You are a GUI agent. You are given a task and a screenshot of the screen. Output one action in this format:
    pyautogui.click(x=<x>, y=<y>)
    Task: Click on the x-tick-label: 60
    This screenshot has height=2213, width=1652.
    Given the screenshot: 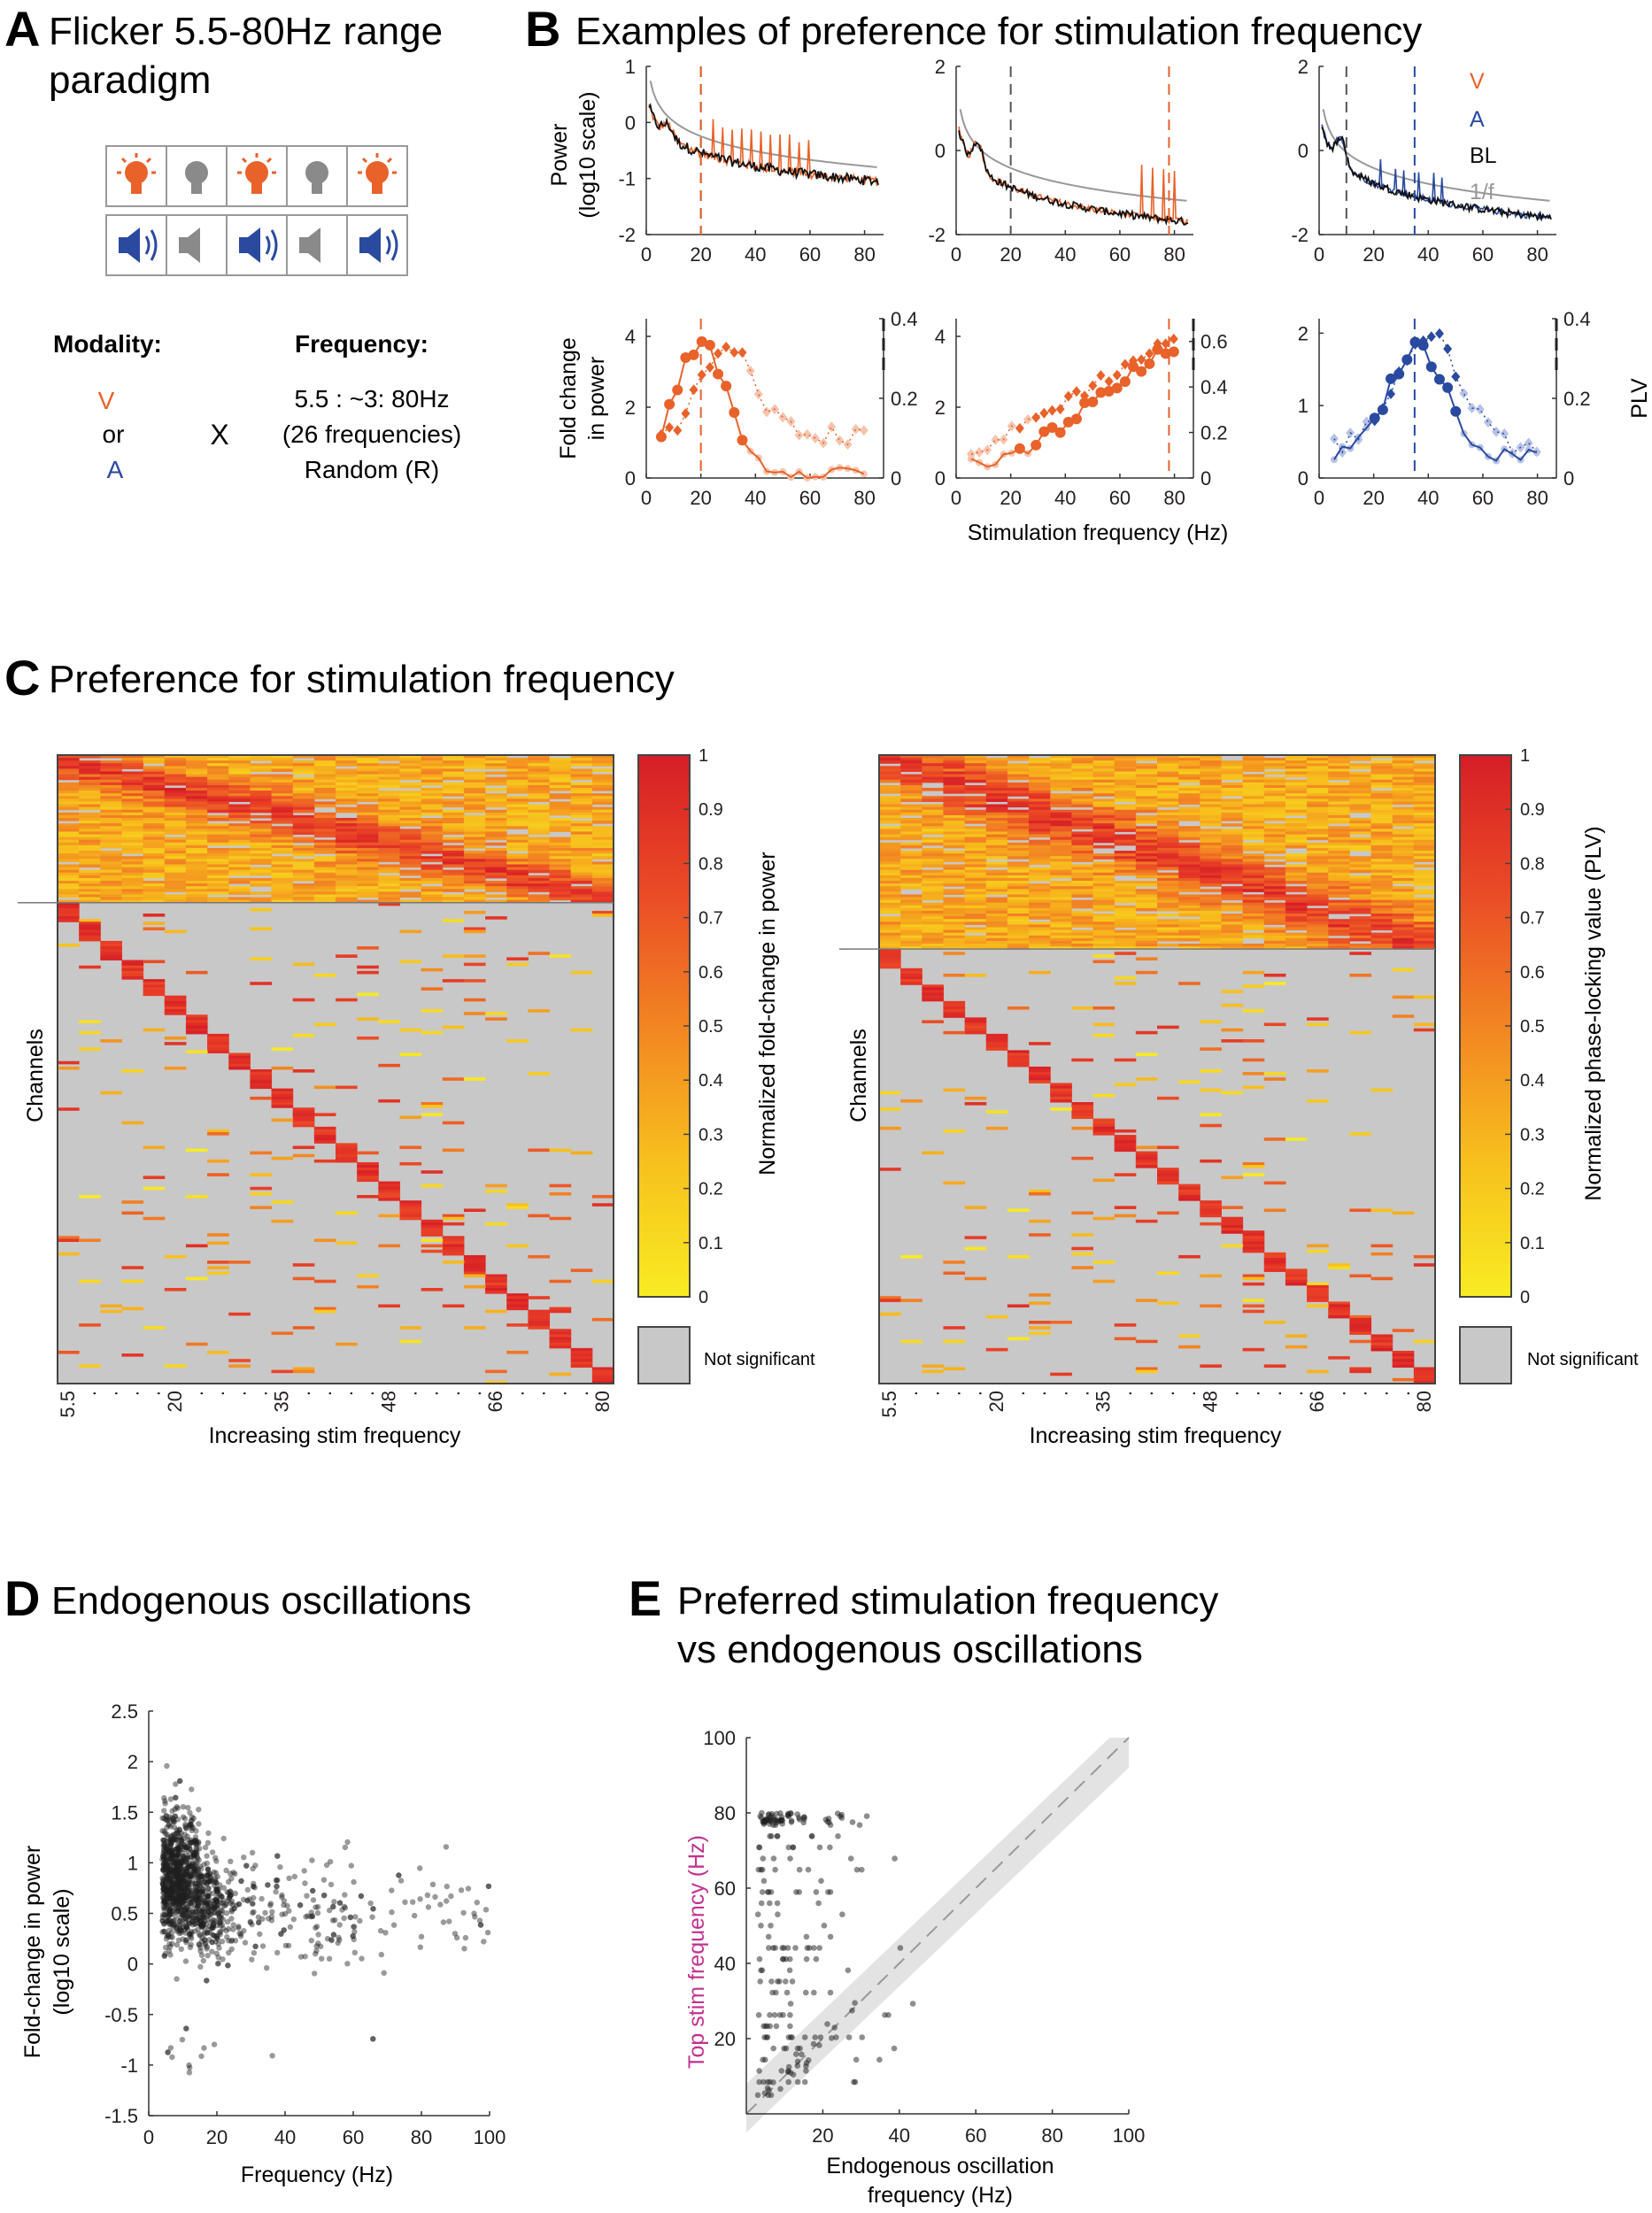 What is the action you would take?
    pyautogui.click(x=1483, y=254)
    